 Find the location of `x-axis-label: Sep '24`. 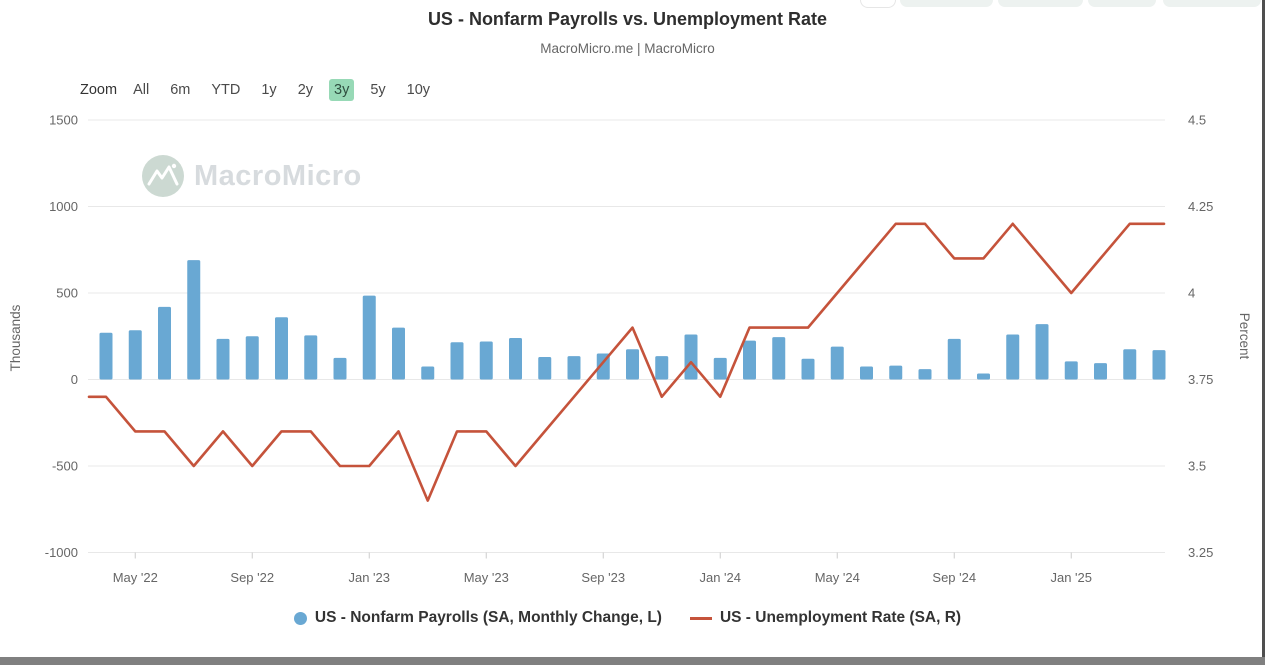

x-axis-label: Sep '24 is located at coordinates (954, 577).